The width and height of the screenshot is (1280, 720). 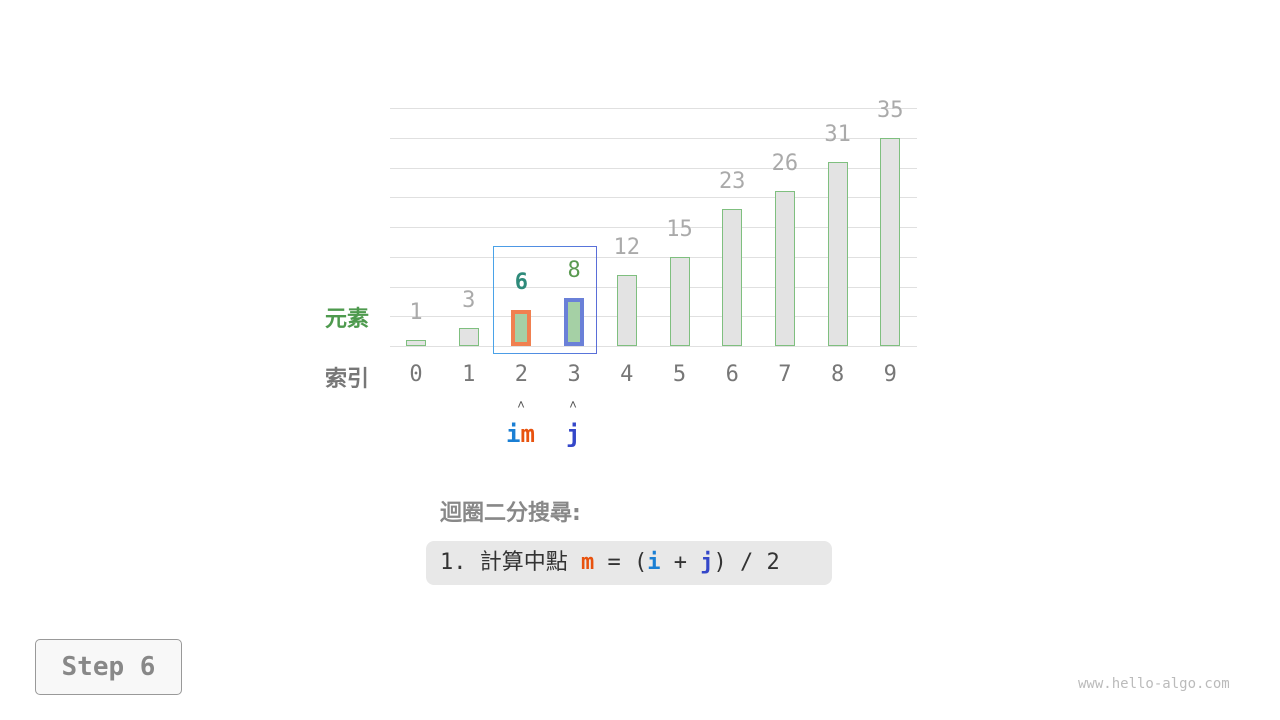 What do you see at coordinates (416, 313) in the screenshot?
I see `value-label: 1` at bounding box center [416, 313].